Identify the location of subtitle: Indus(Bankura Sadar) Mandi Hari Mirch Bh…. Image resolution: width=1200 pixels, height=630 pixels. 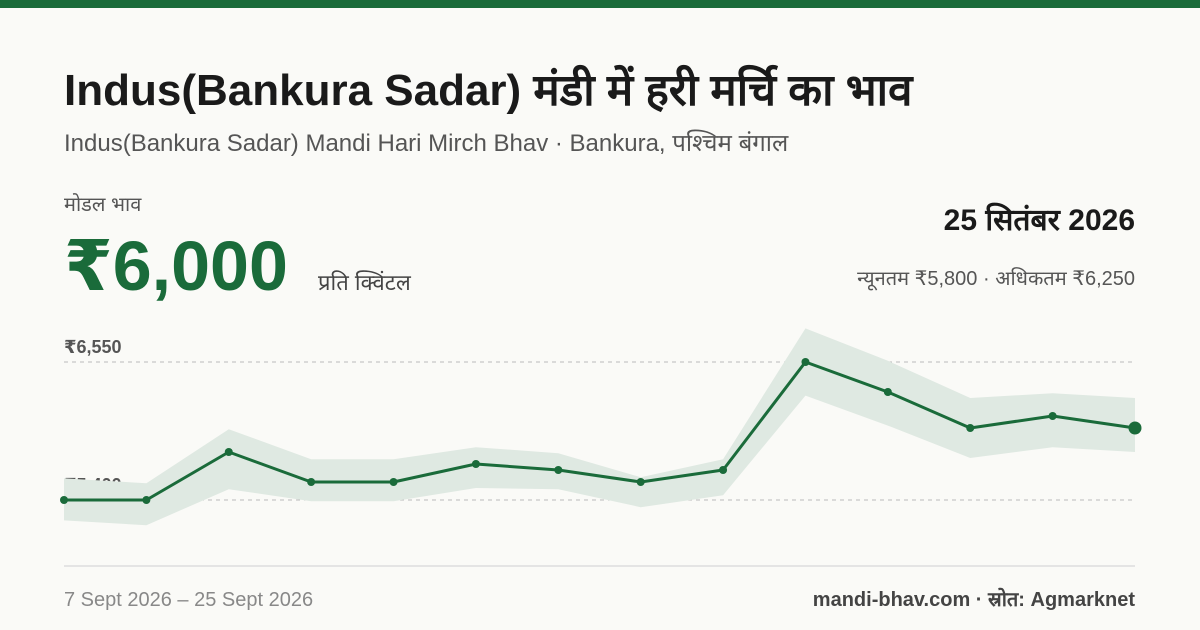
(426, 143).